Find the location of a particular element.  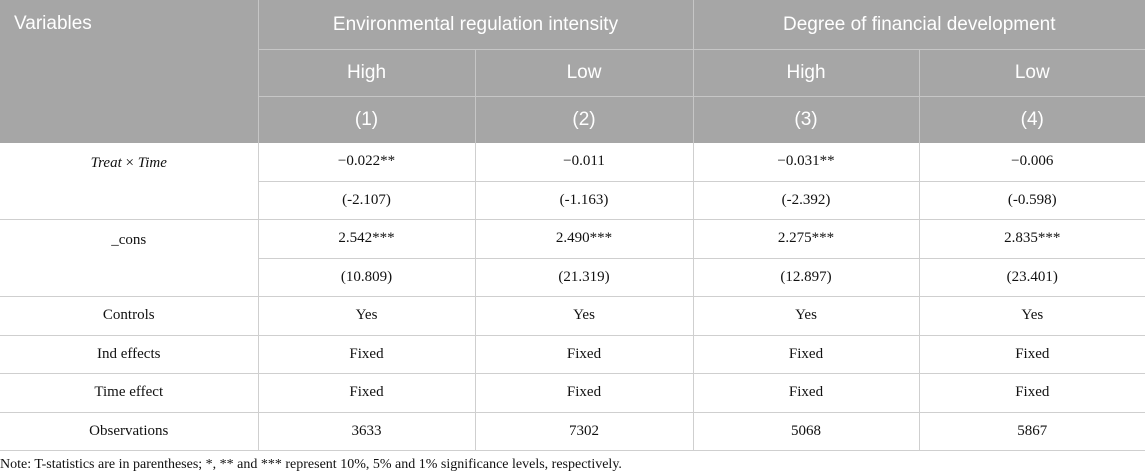

observations-value-3: 5068 is located at coordinates (806, 431).